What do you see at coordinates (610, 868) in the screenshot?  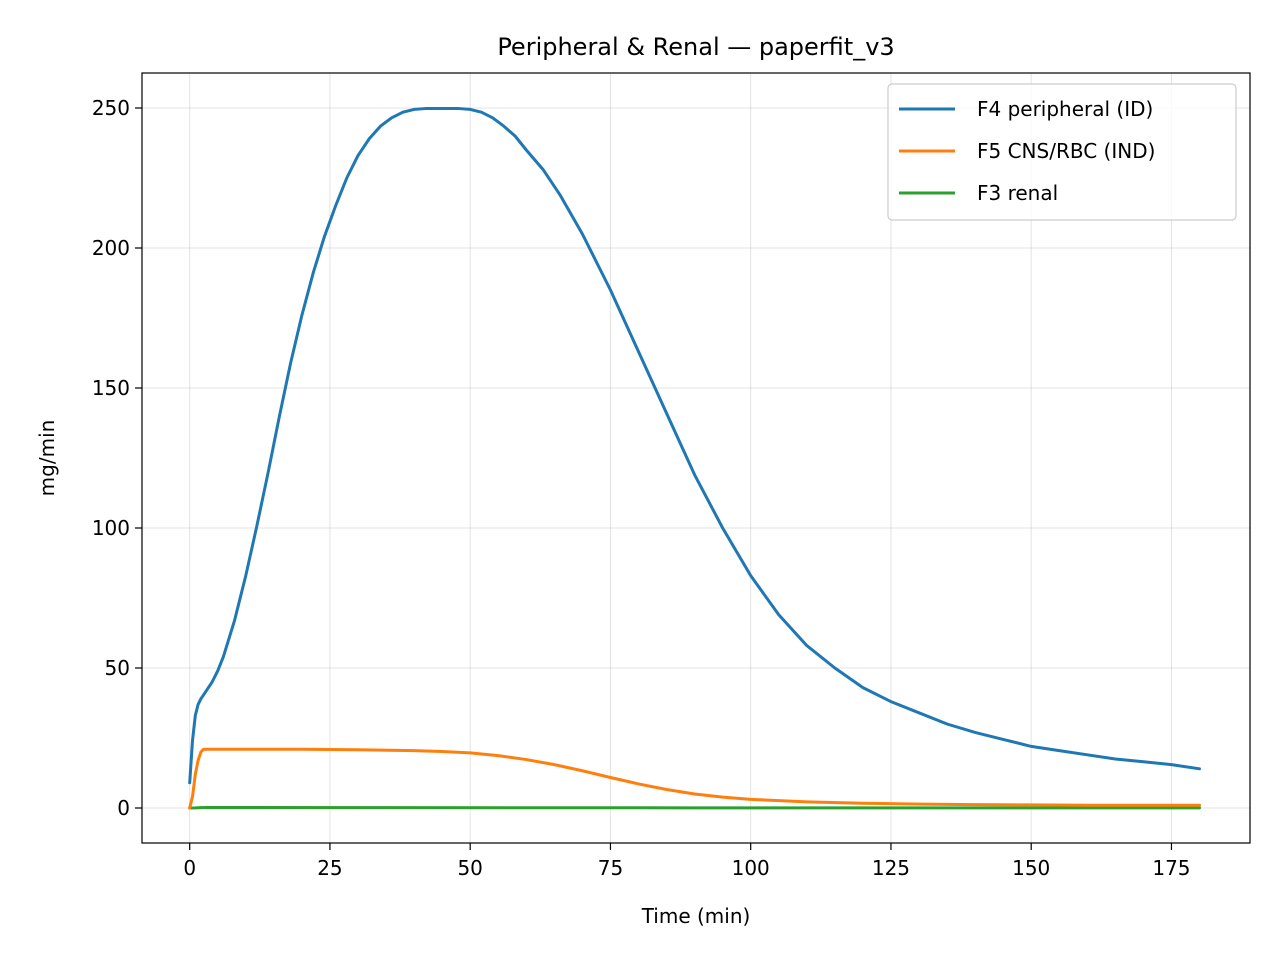 I see `x-tick-label: 75` at bounding box center [610, 868].